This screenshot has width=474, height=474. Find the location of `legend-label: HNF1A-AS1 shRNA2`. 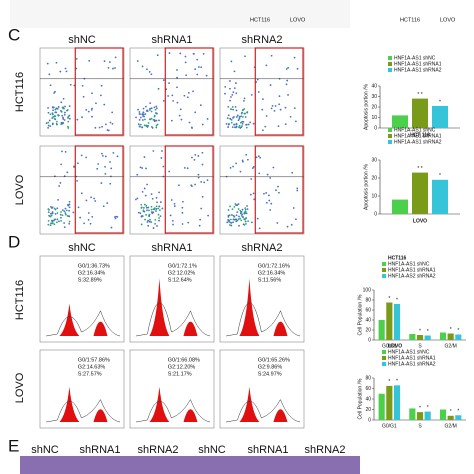

legend-label: HNF1A-AS1 shRNA2 is located at coordinates (418, 142).